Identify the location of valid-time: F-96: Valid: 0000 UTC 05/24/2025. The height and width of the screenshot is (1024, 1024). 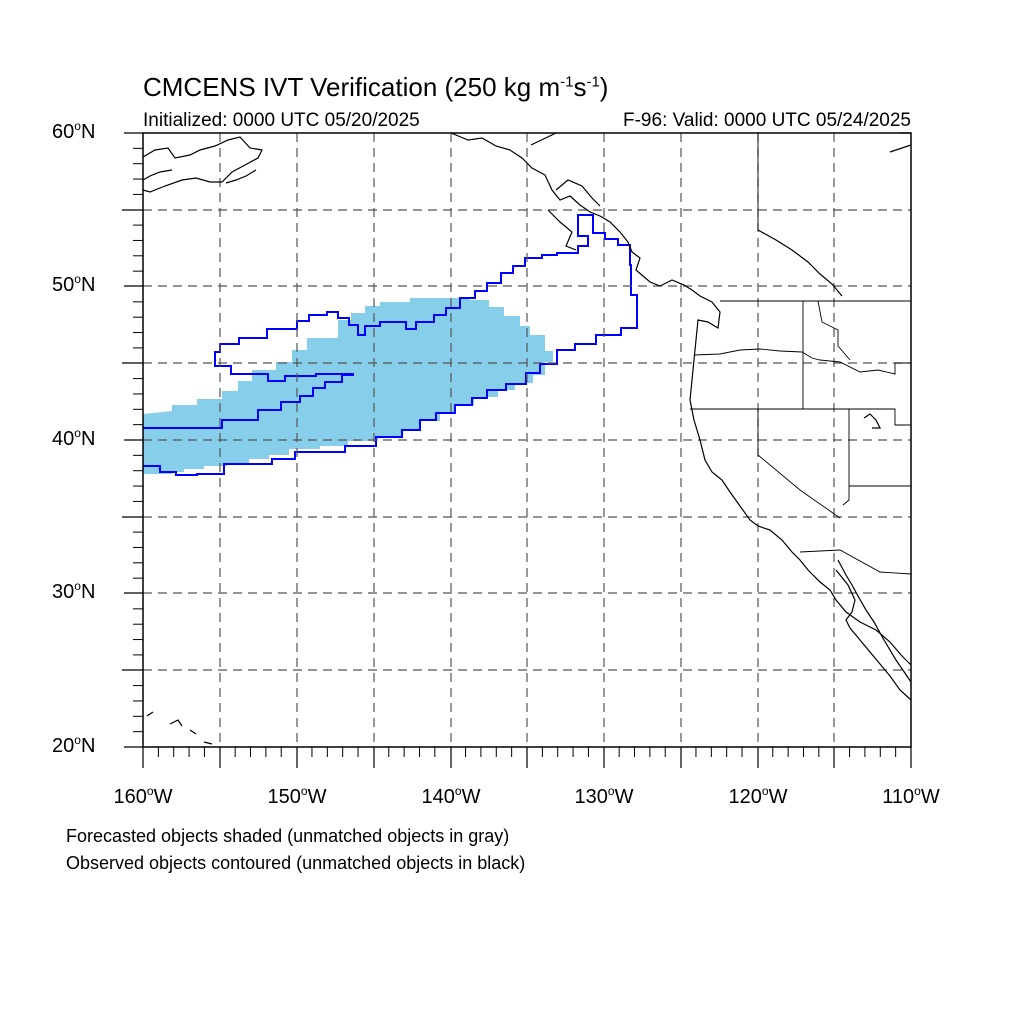
(767, 120).